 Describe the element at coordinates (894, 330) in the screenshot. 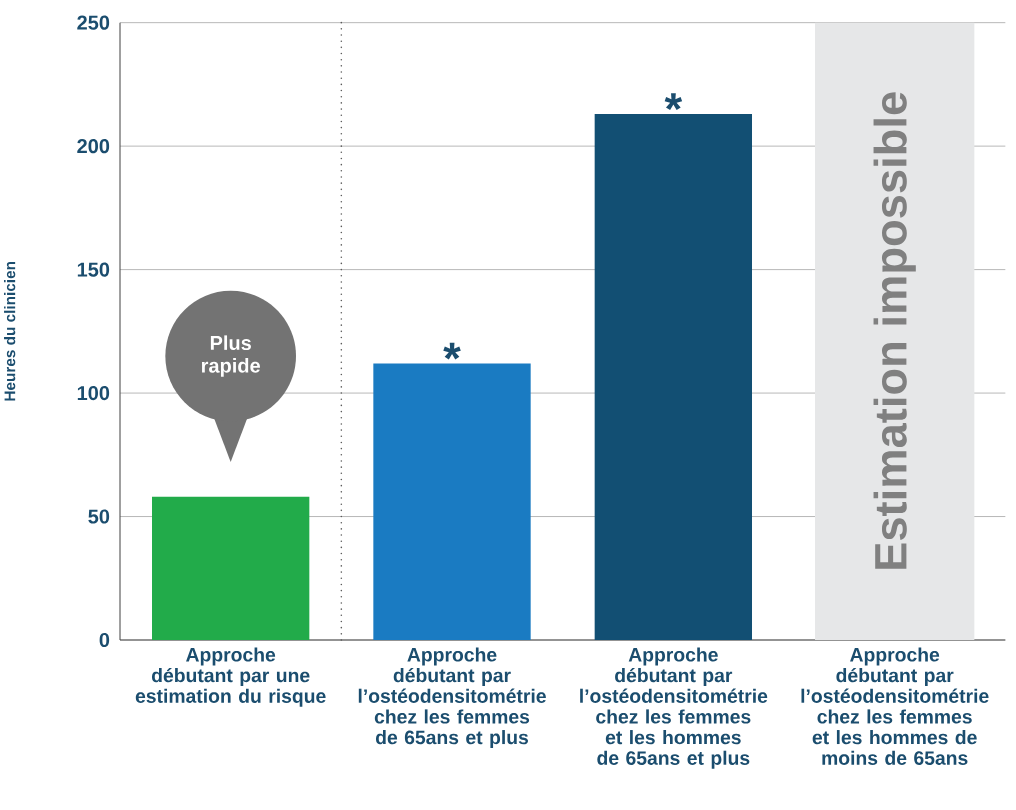

I see `band-label: Estimation impossible` at that location.